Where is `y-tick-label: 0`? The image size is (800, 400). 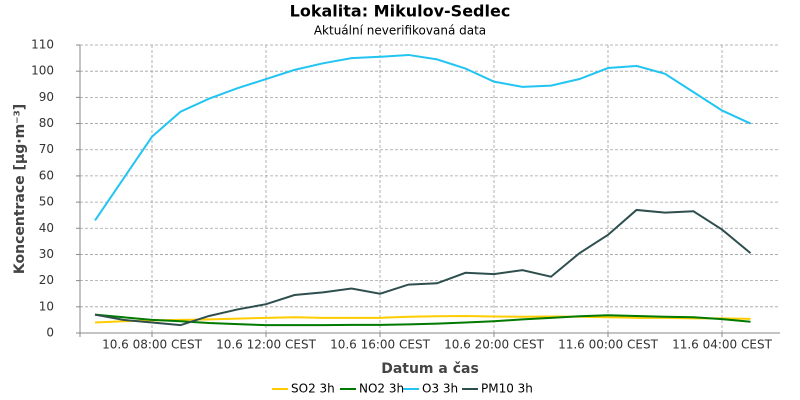 y-tick-label: 0 is located at coordinates (50, 333).